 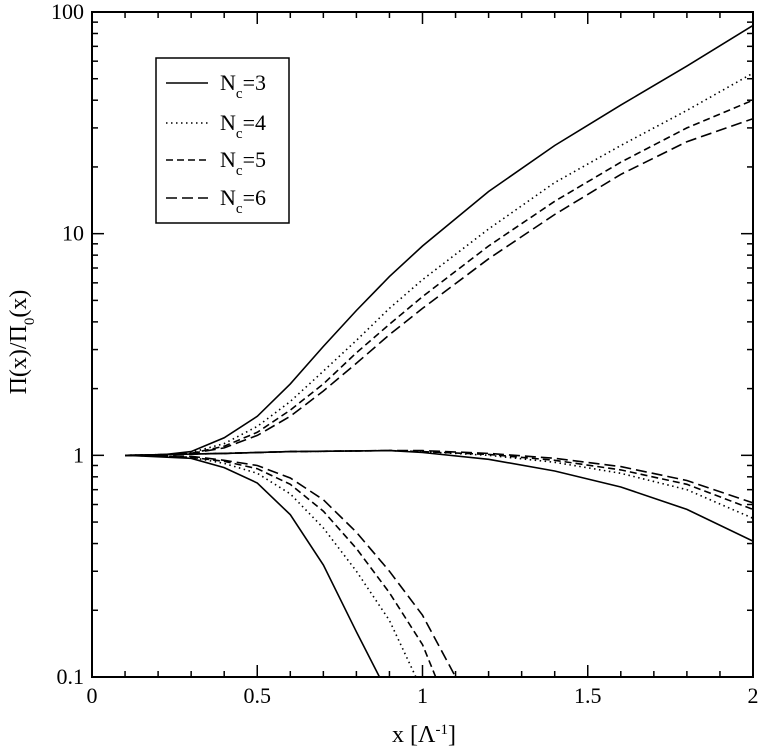 What do you see at coordinates (19, 359) in the screenshot?
I see `y-axis-label-main: Π(x)/Π` at bounding box center [19, 359].